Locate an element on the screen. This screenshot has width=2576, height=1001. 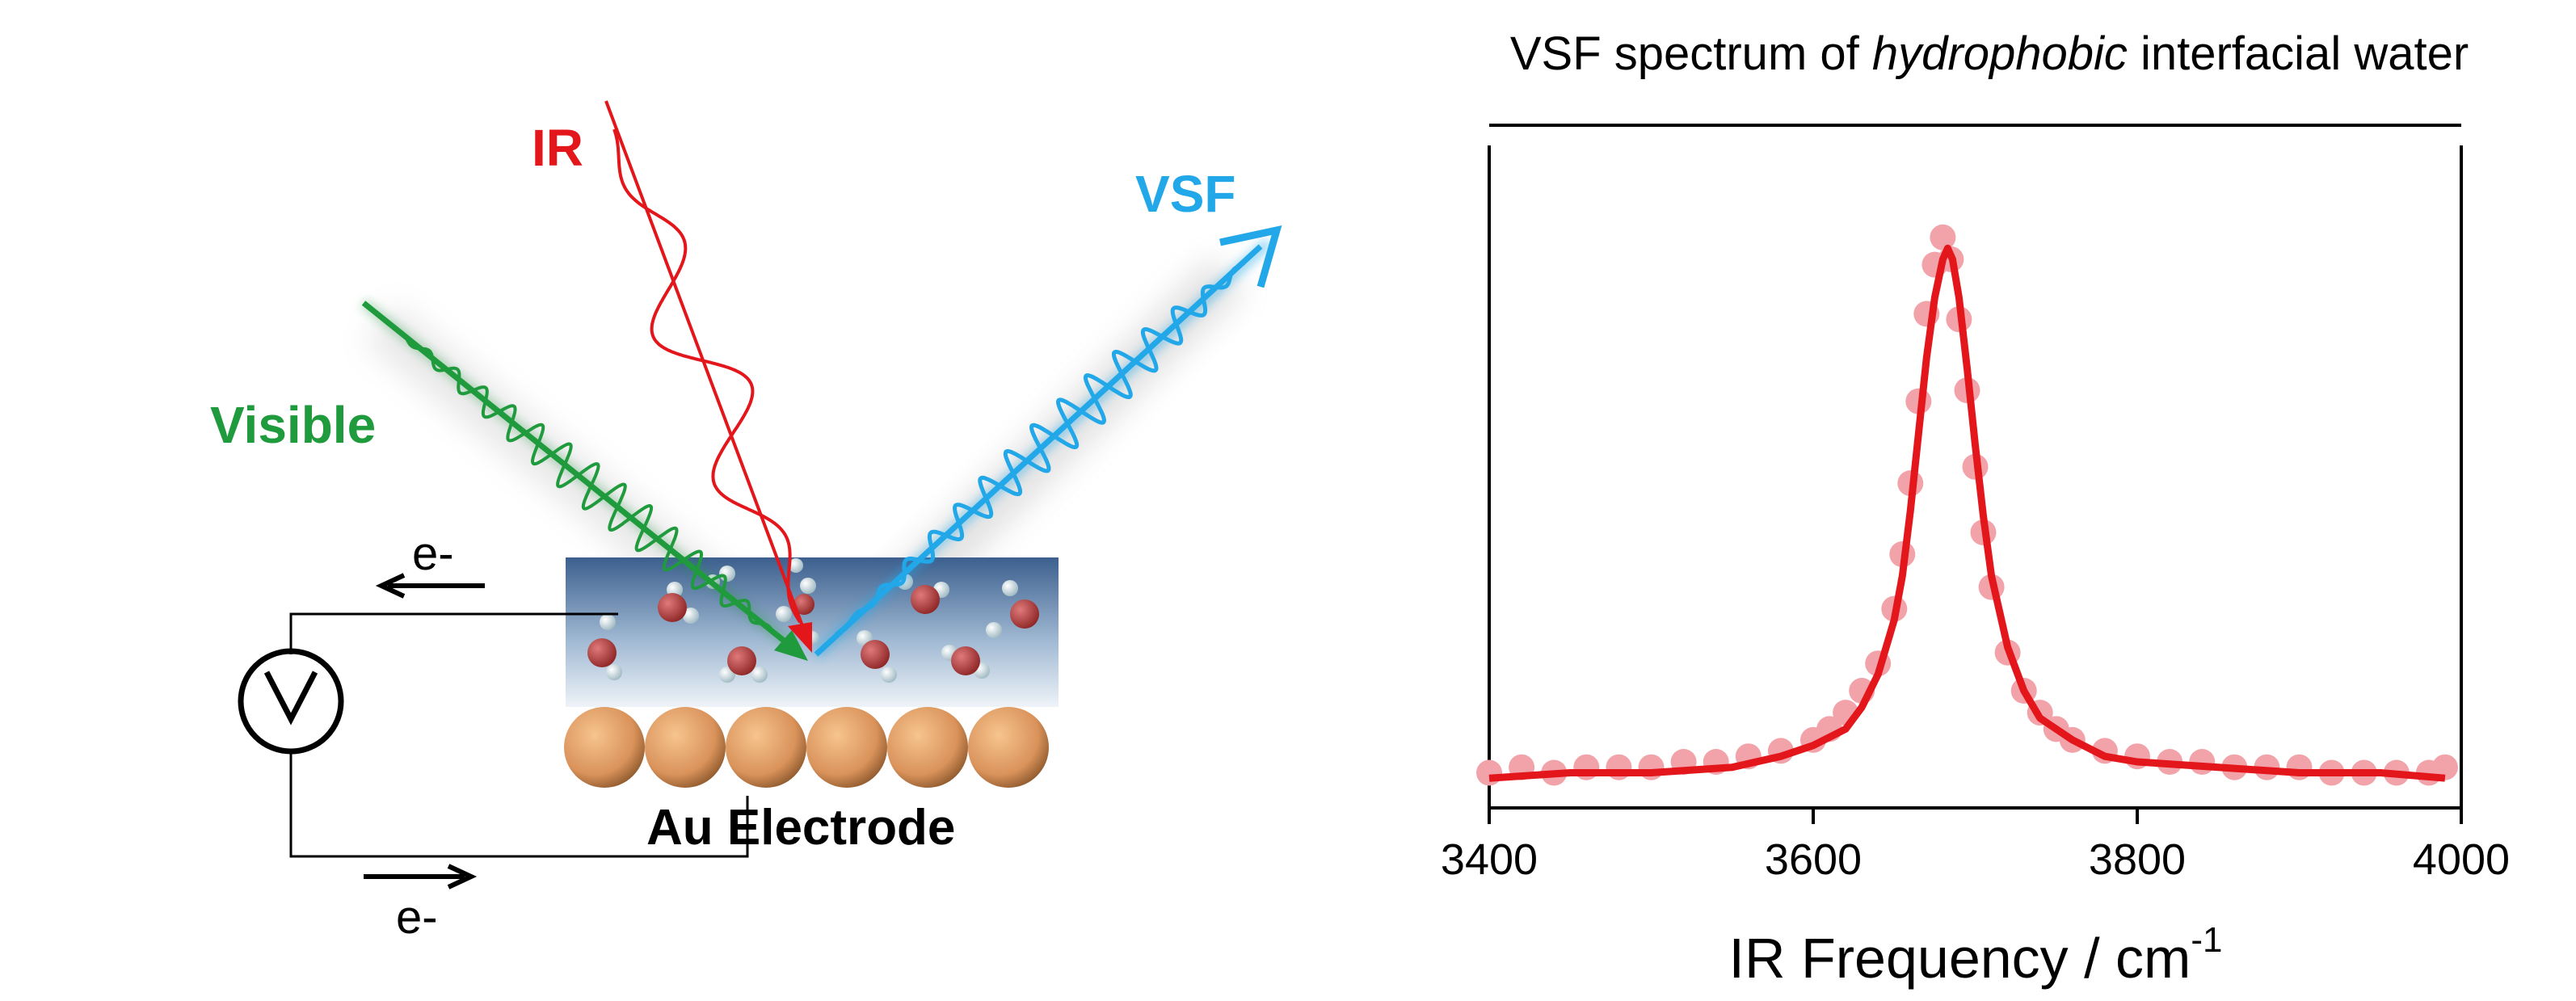
chart-title-emphasis: hydrophobic is located at coordinates (2000, 53).